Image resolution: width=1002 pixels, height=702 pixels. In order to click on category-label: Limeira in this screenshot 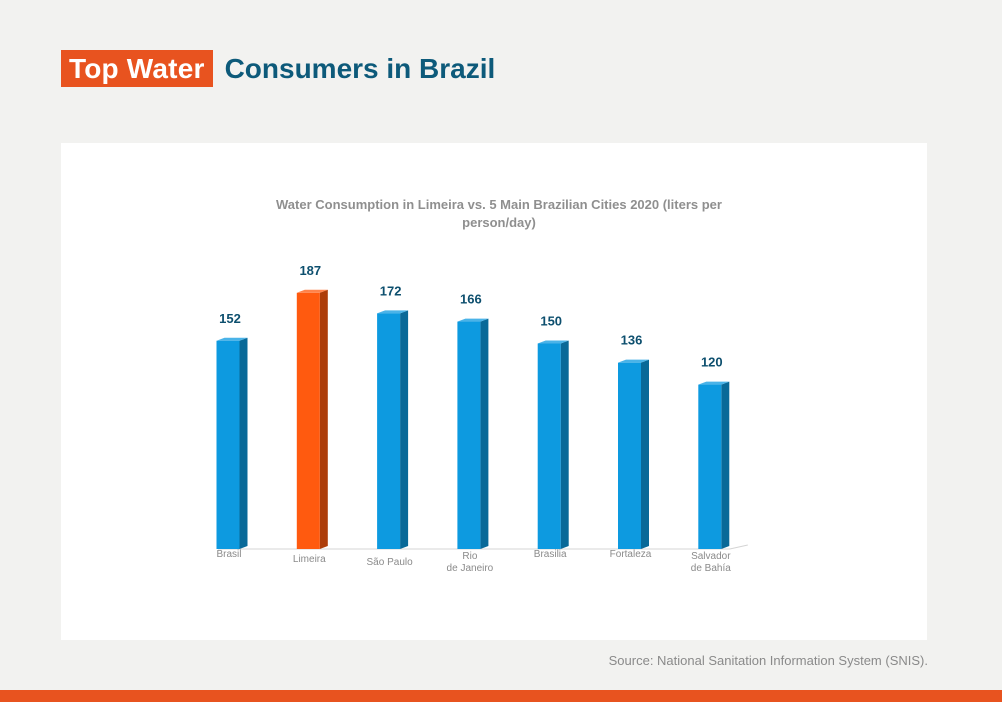, I will do `click(309, 559)`.